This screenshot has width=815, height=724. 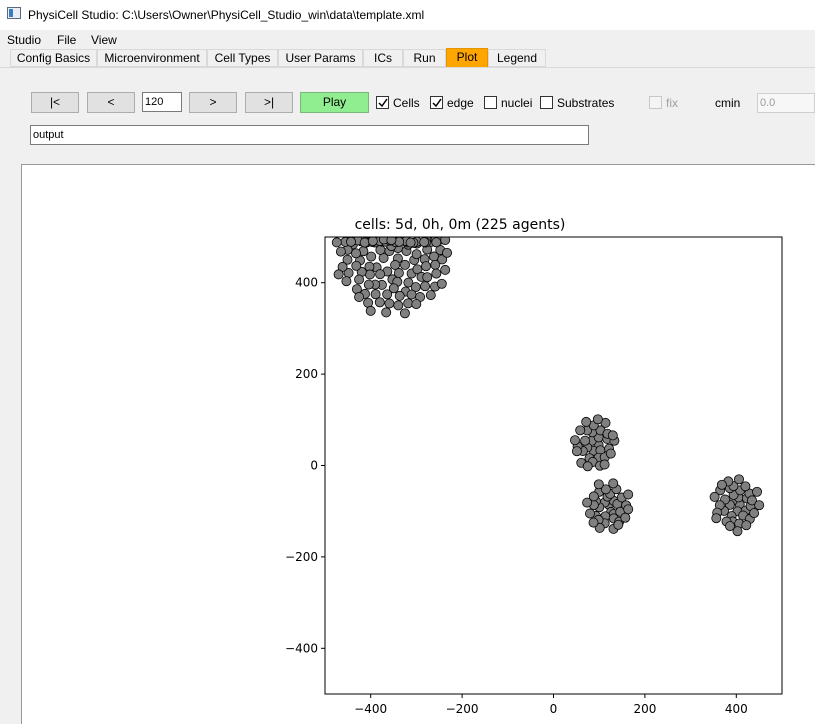 What do you see at coordinates (383, 58) in the screenshot?
I see `tab-ics: ICs` at bounding box center [383, 58].